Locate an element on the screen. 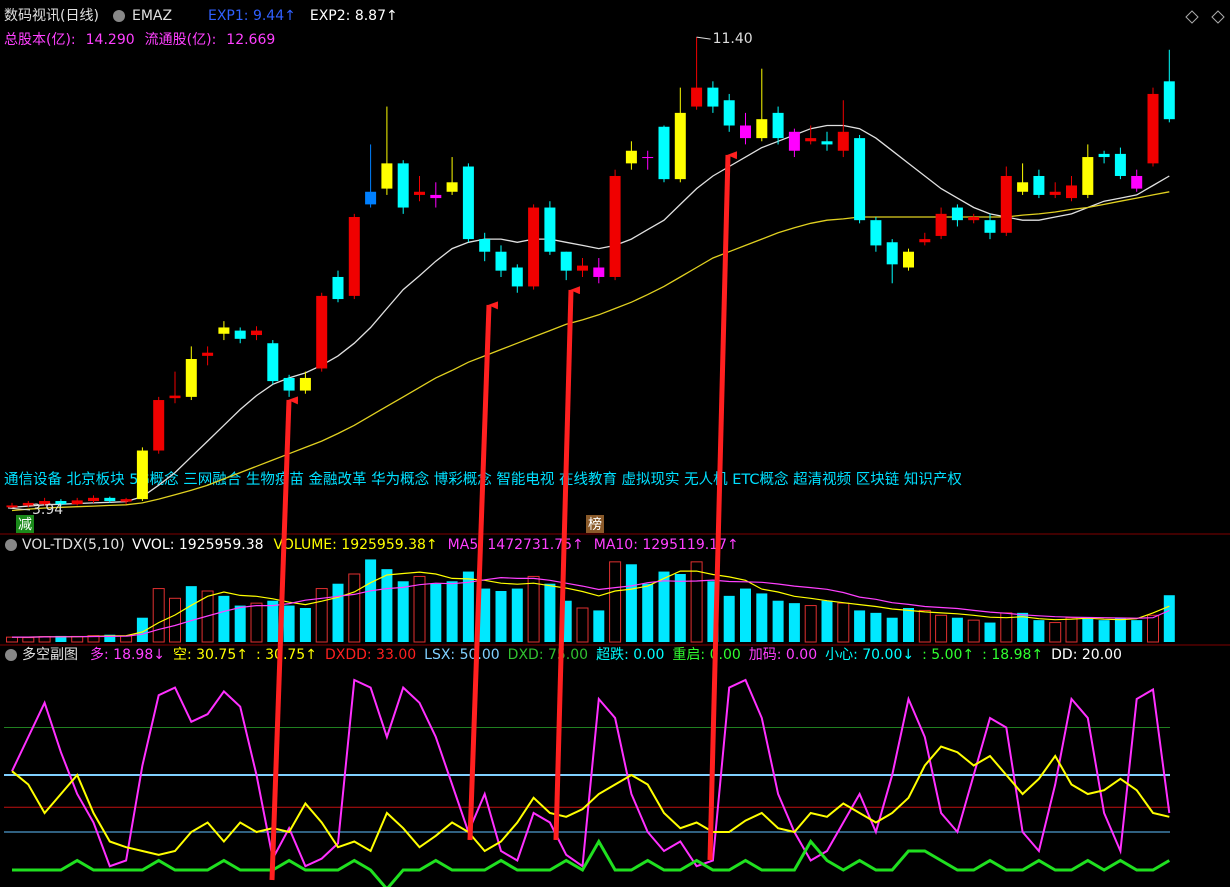 Image resolution: width=1230 pixels, height=887 pixels. header-value: EXP2: 8.87↑ is located at coordinates (354, 16).